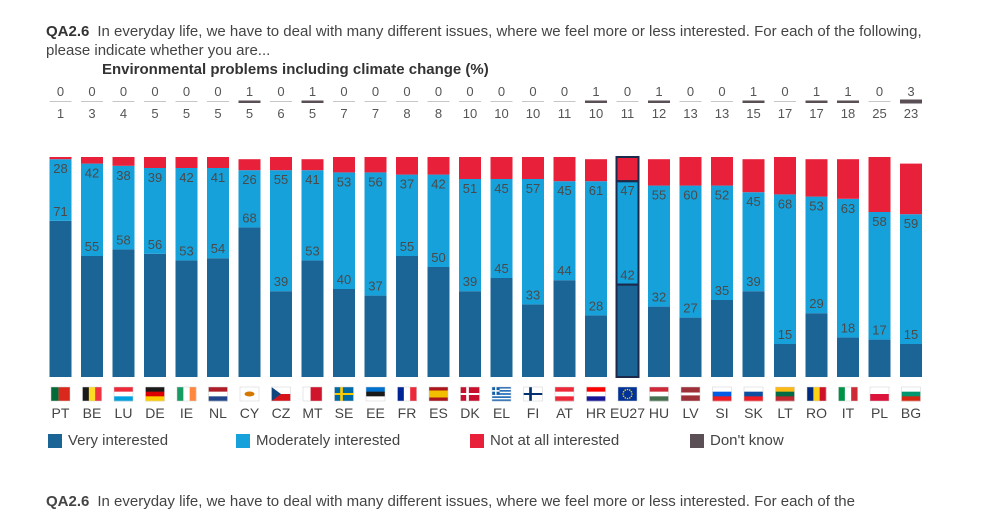 The image size is (1000, 510). Describe the element at coordinates (344, 101) in the screenshot. I see `bar-dont-know-se` at that location.